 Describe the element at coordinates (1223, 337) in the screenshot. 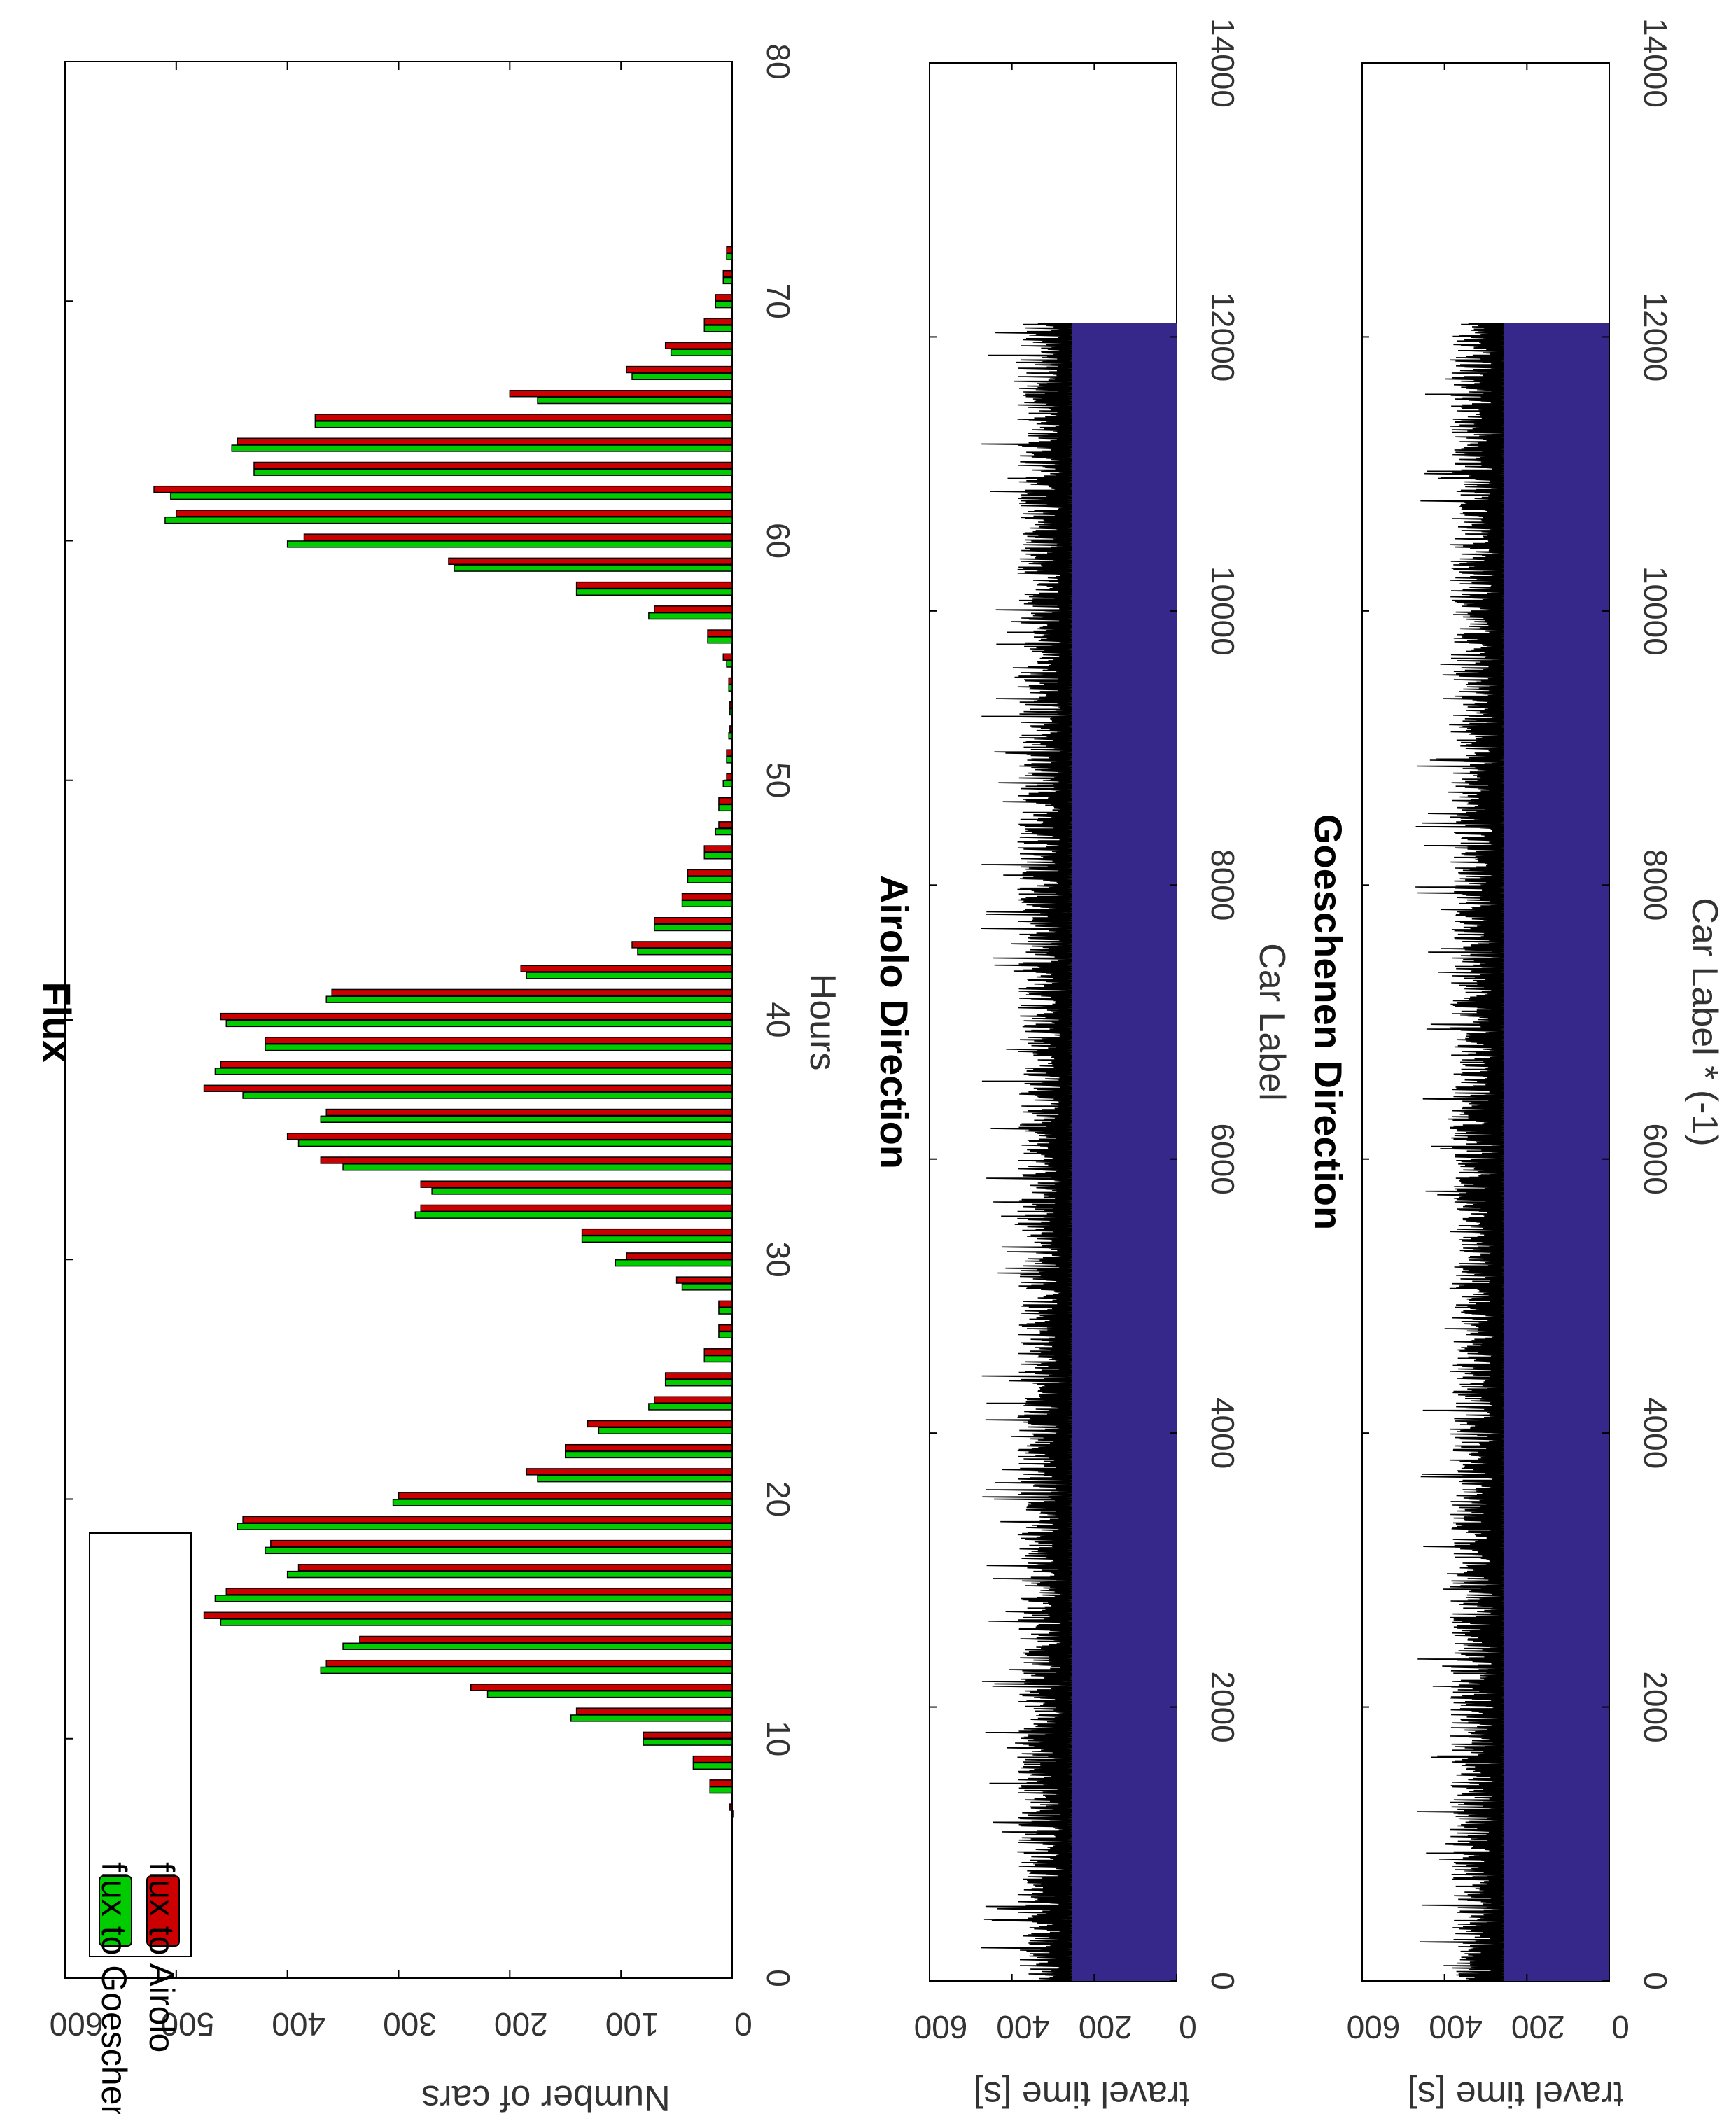

I see `airolo-x-tick-label: 12000` at that location.